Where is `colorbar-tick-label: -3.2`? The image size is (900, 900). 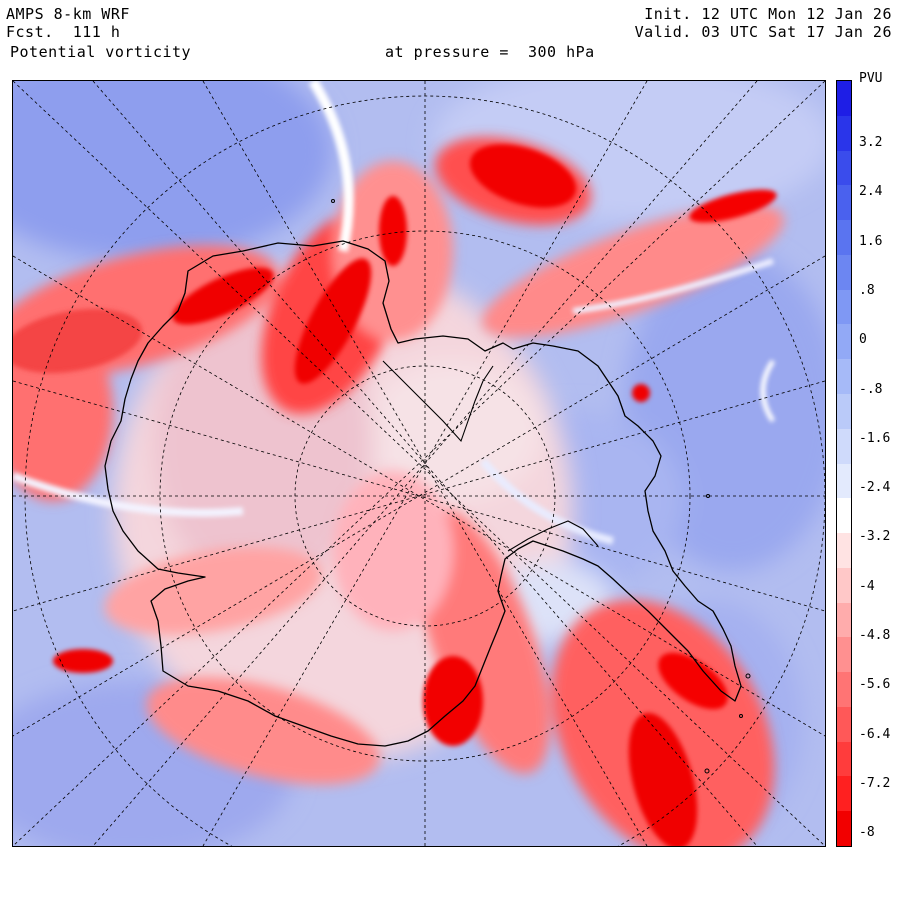
colorbar-tick-label: -3.2 is located at coordinates (875, 537).